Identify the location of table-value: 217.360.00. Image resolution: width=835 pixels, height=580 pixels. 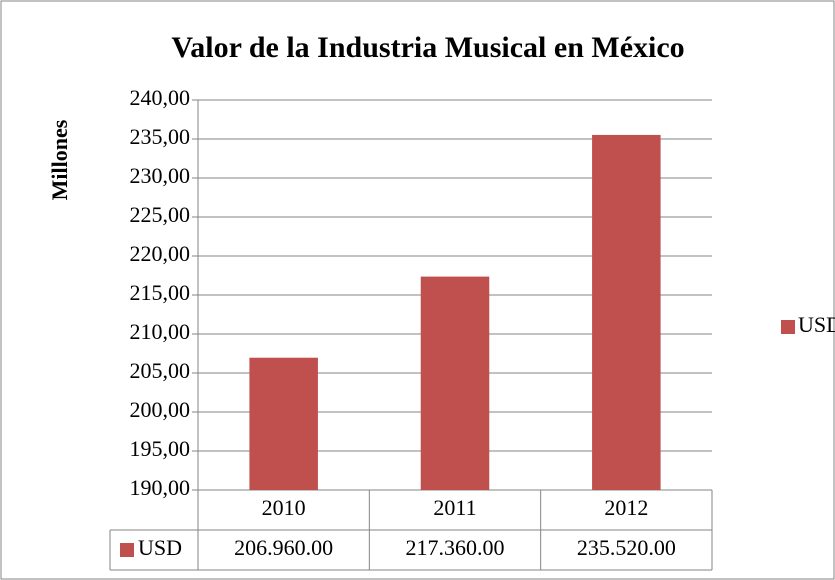
(455, 547).